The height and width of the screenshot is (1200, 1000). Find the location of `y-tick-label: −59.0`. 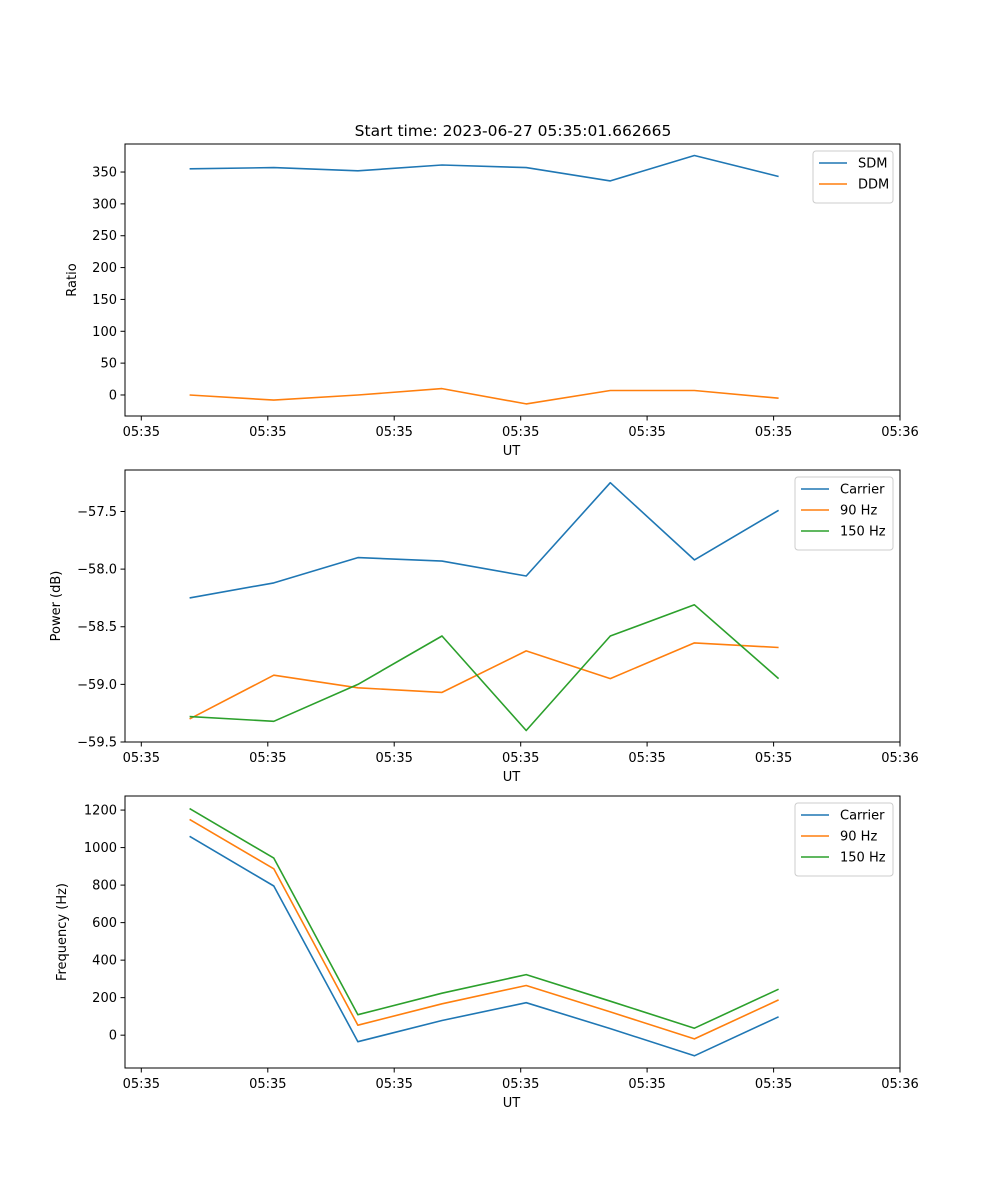

y-tick-label: −59.0 is located at coordinates (97, 685).